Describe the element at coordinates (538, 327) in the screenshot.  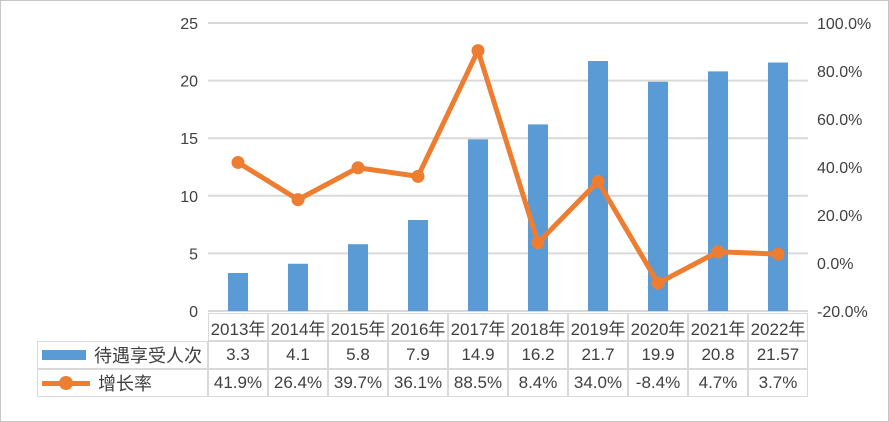
I see `year-header-cell: 2018年` at that location.